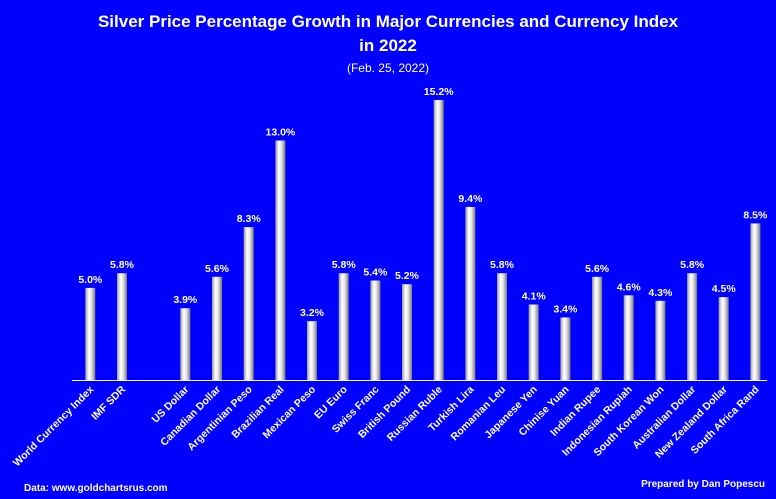 This screenshot has width=776, height=499. I want to click on bar-mexican-peso, so click(312, 350).